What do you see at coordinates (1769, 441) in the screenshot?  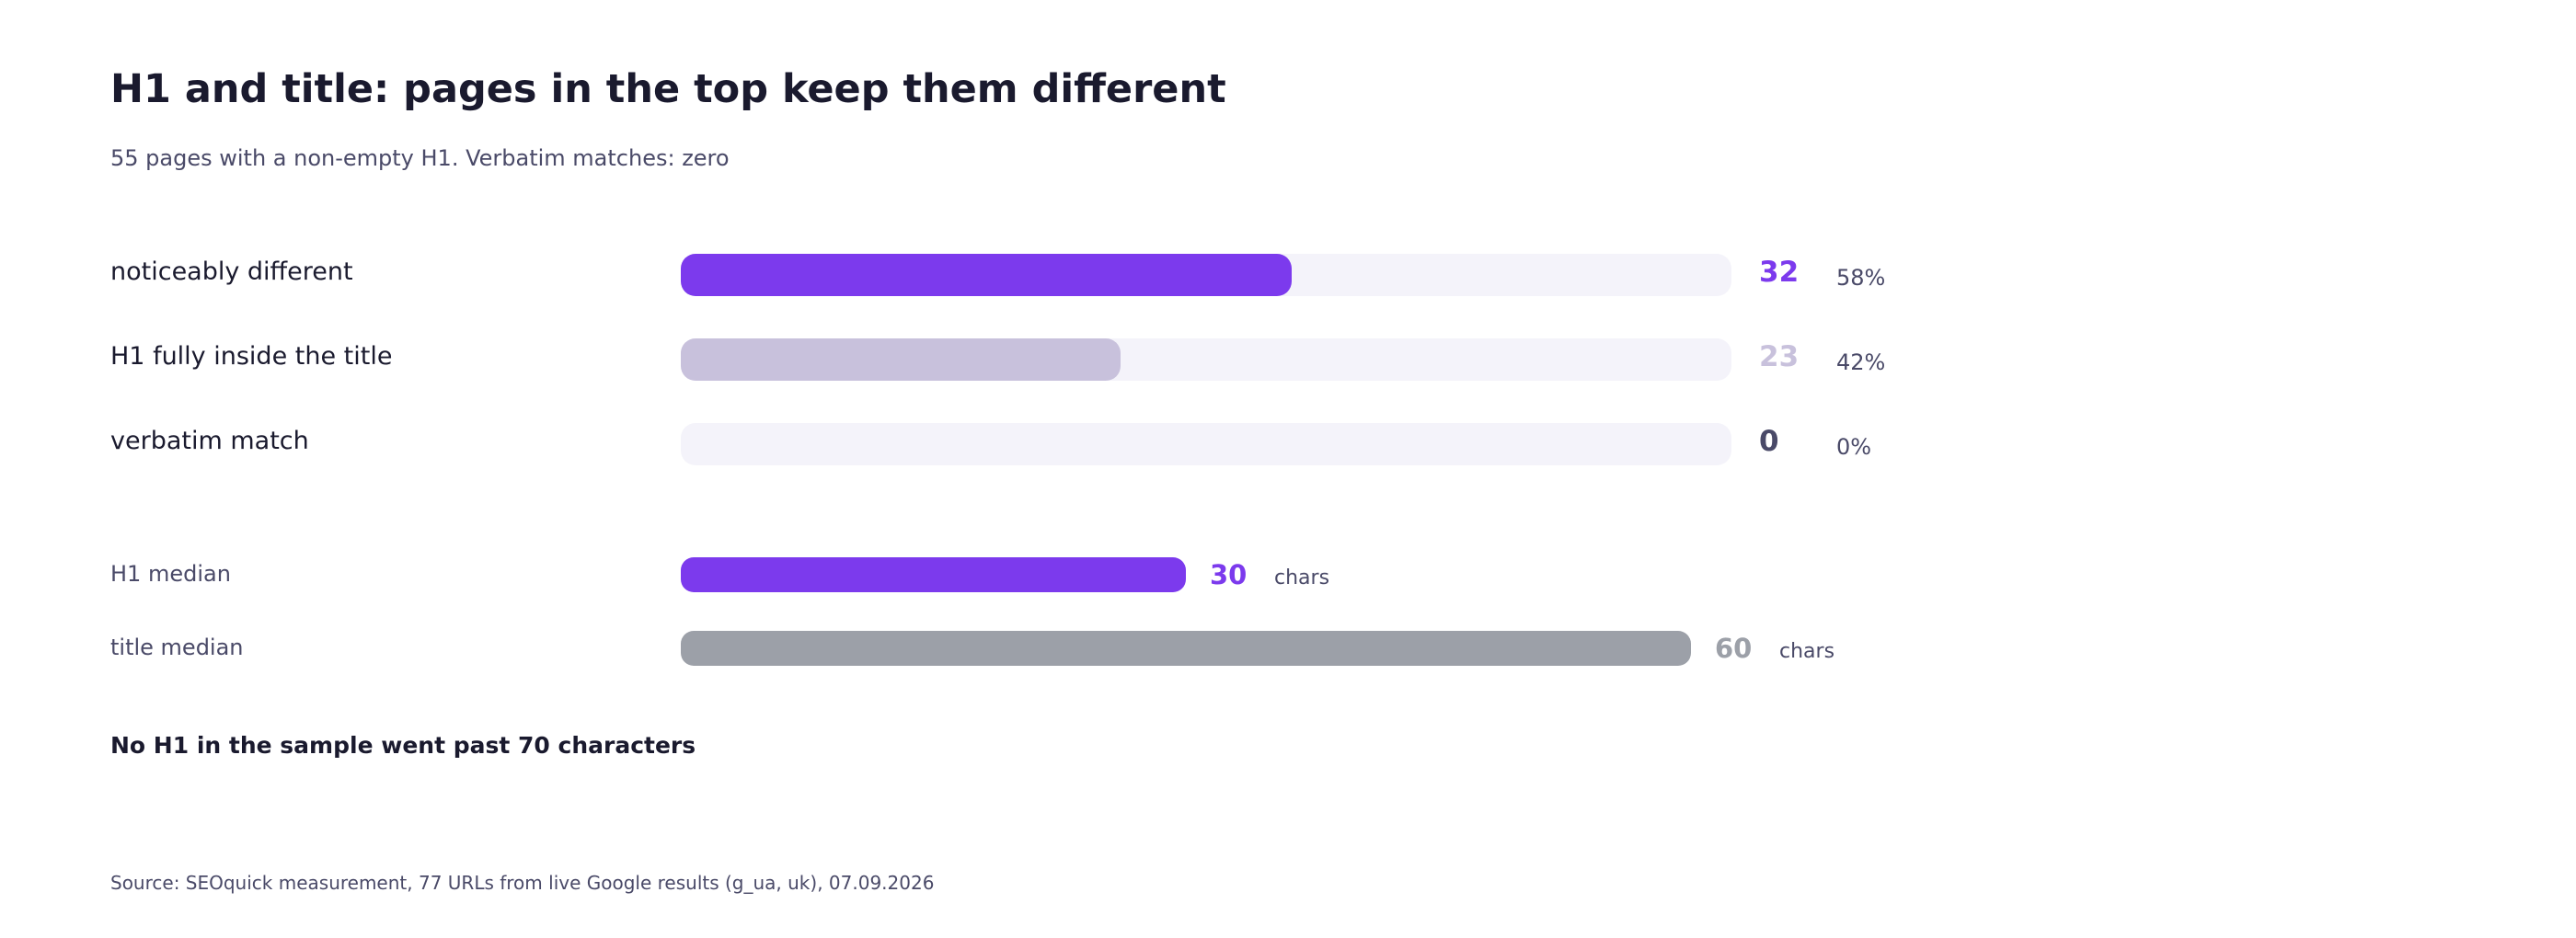 I see `bar-value-label: 0` at bounding box center [1769, 441].